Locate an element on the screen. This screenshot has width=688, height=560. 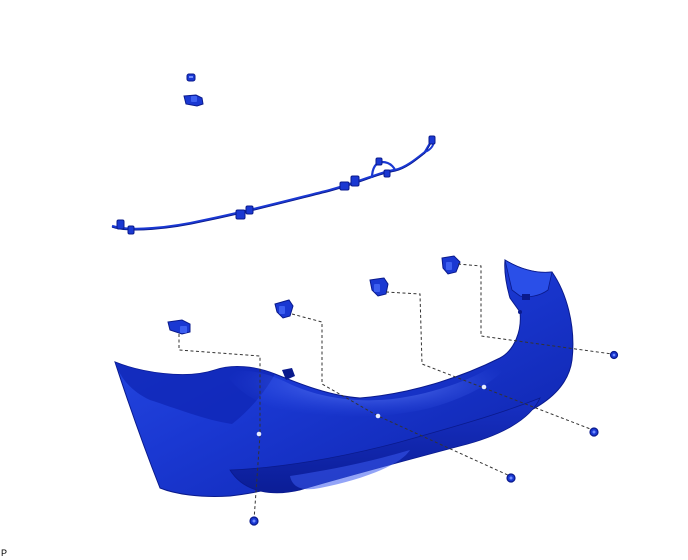
corner-label: P is located at coordinates (4, 553).